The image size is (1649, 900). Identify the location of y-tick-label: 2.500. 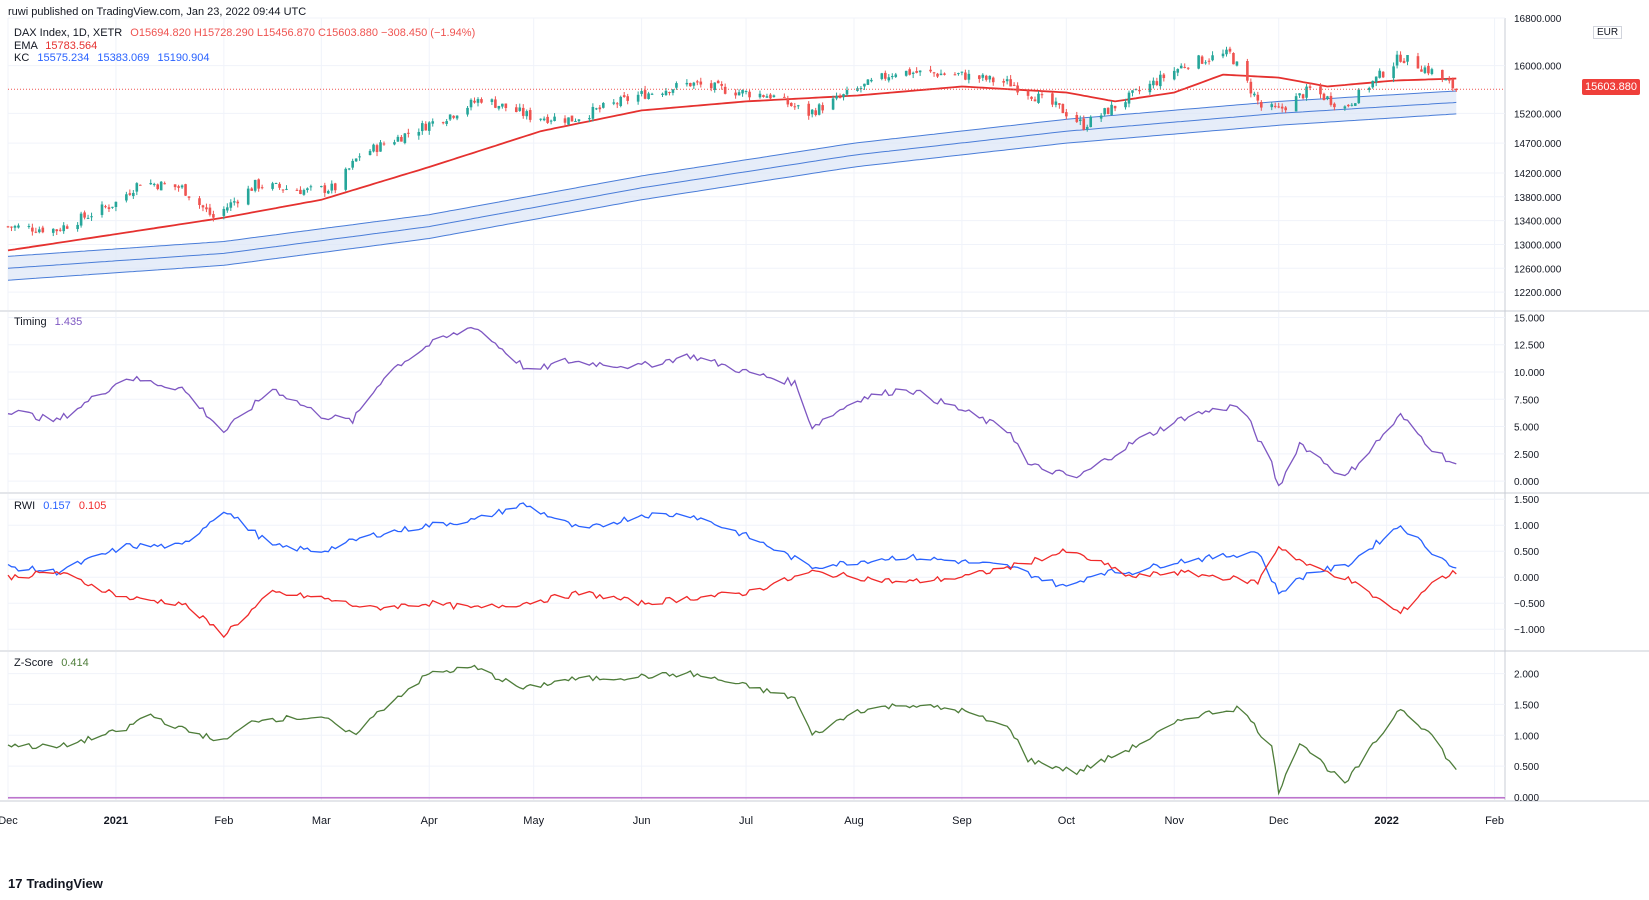
(1526, 455).